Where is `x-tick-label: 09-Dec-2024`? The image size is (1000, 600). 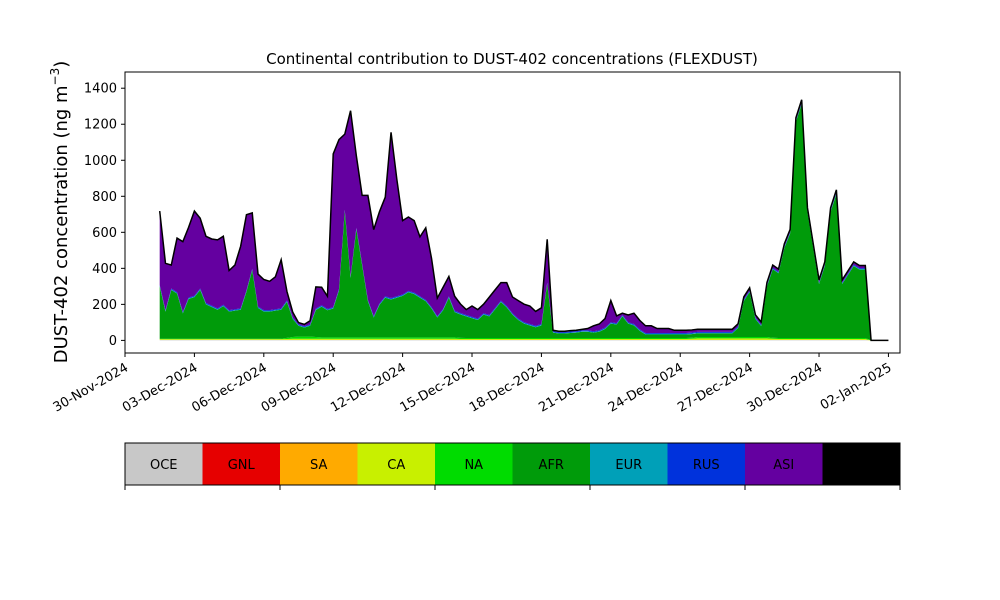 x-tick-label: 09-Dec-2024 is located at coordinates (299, 387).